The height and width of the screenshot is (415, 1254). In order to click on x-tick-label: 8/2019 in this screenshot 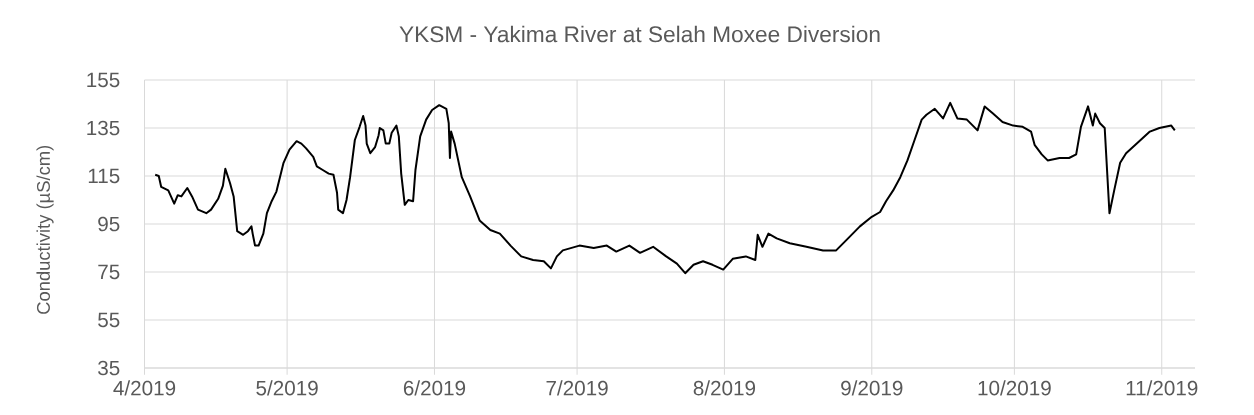, I will do `click(724, 388)`.